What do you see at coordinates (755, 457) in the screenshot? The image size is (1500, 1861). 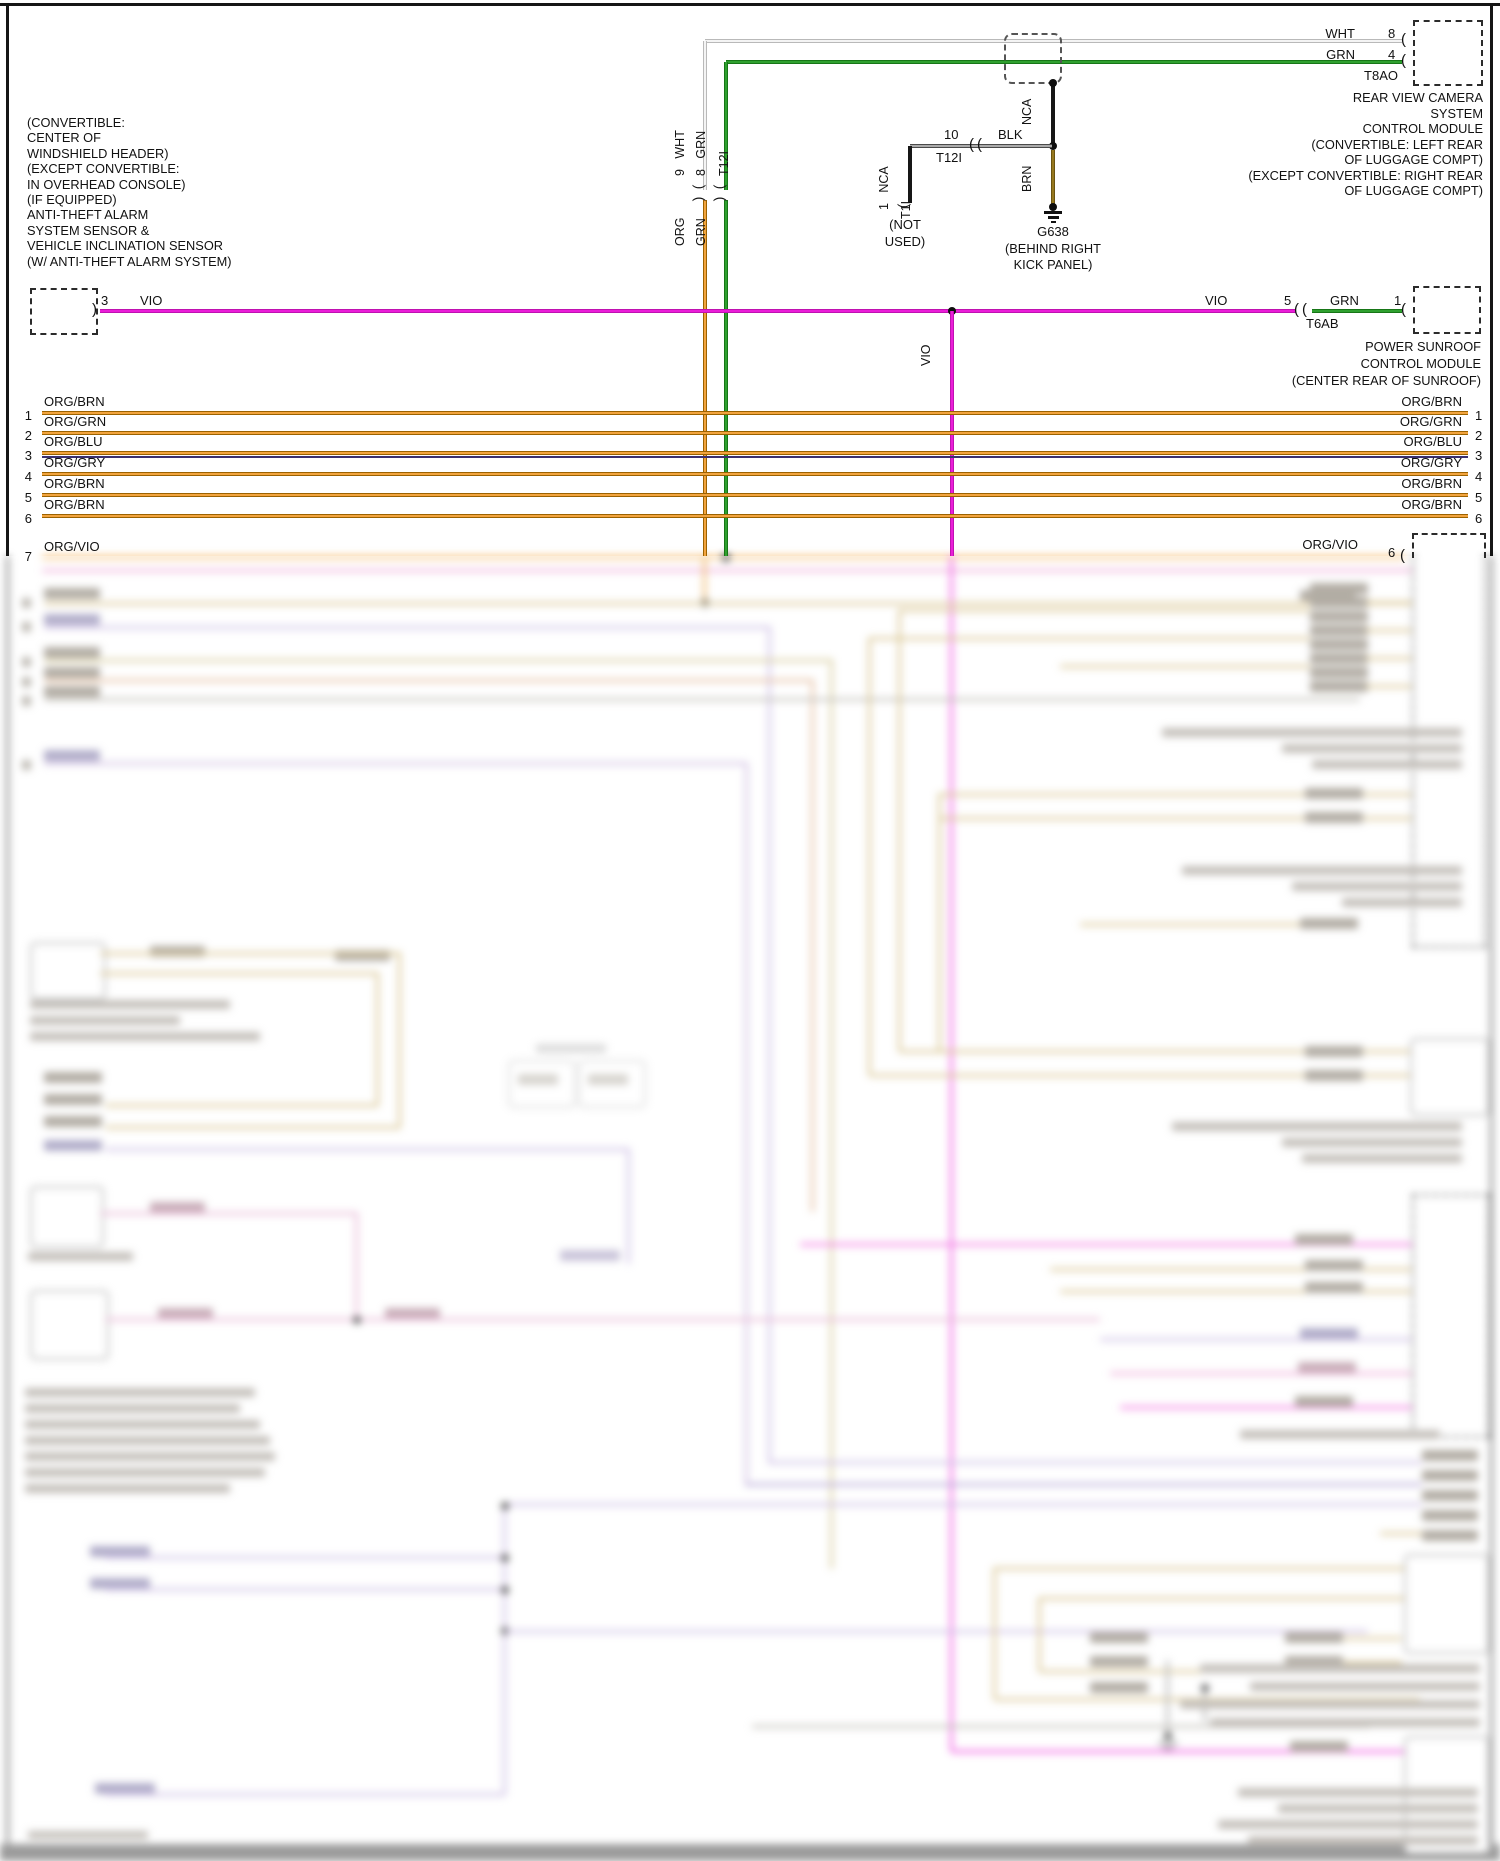 I see `blue-stripe` at bounding box center [755, 457].